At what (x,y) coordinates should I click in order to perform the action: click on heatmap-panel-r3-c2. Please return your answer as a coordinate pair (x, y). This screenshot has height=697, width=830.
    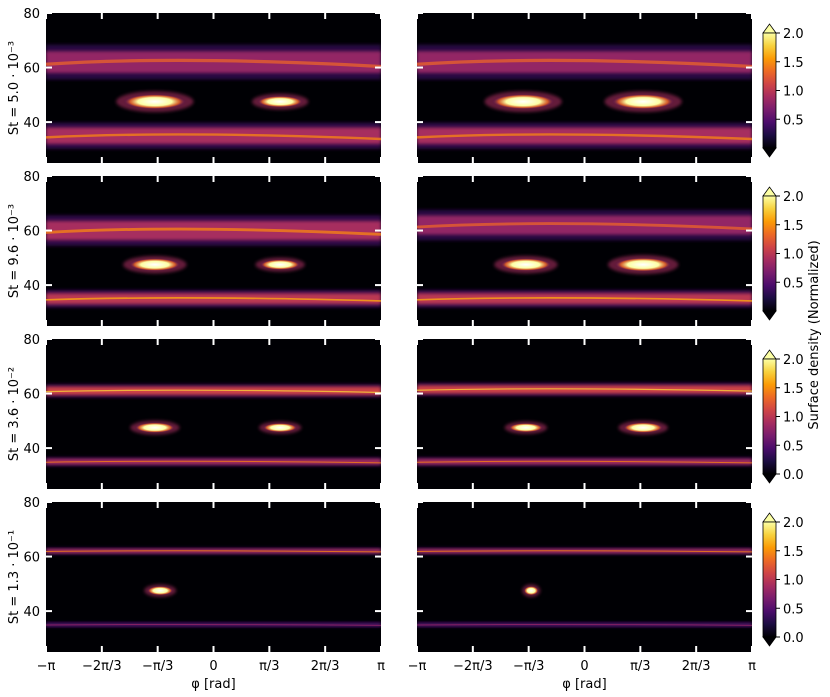
    Looking at the image, I should click on (584, 414).